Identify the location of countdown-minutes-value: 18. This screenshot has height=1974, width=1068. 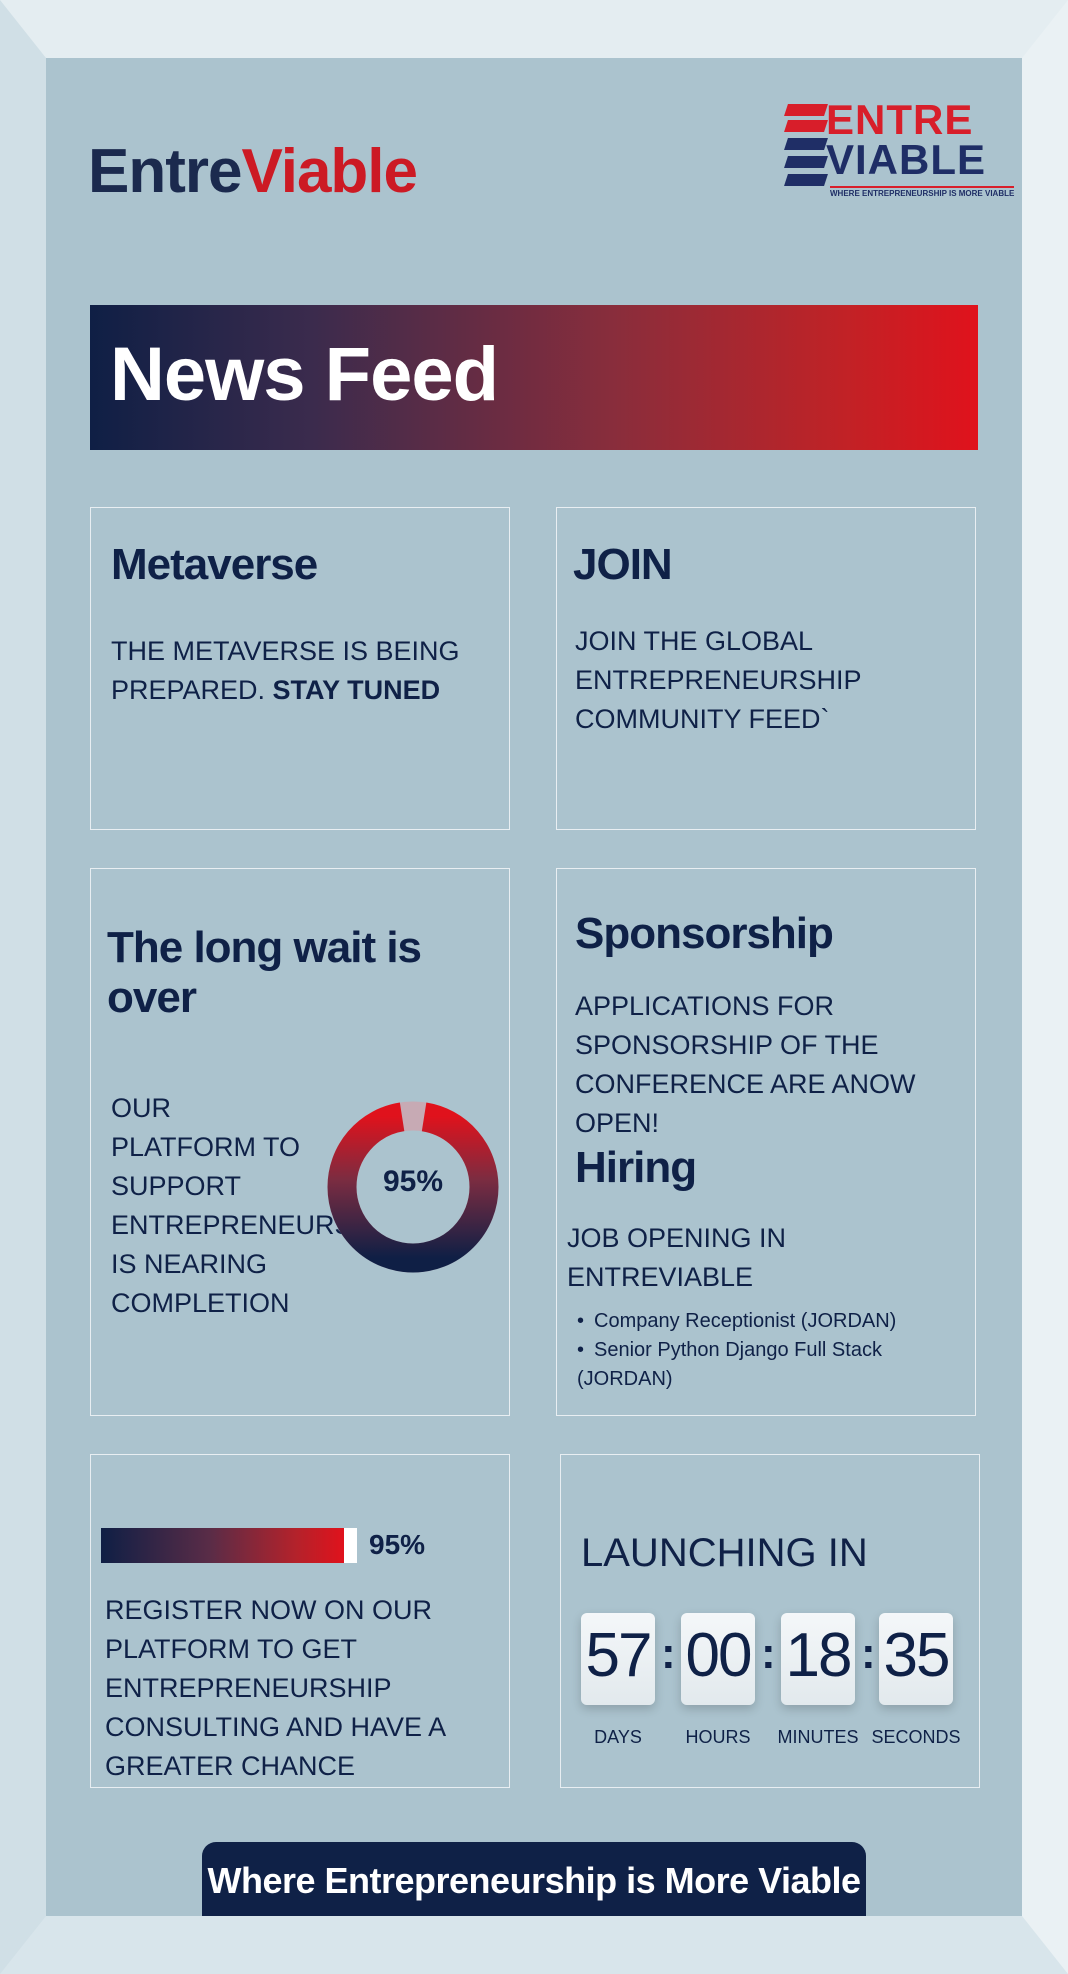
(819, 1655).